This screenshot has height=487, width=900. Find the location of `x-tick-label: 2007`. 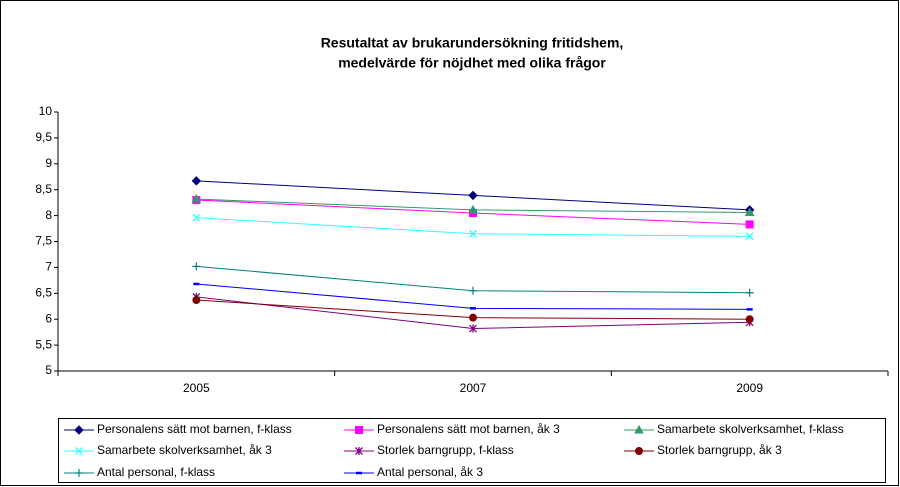

x-tick-label: 2007 is located at coordinates (473, 388).